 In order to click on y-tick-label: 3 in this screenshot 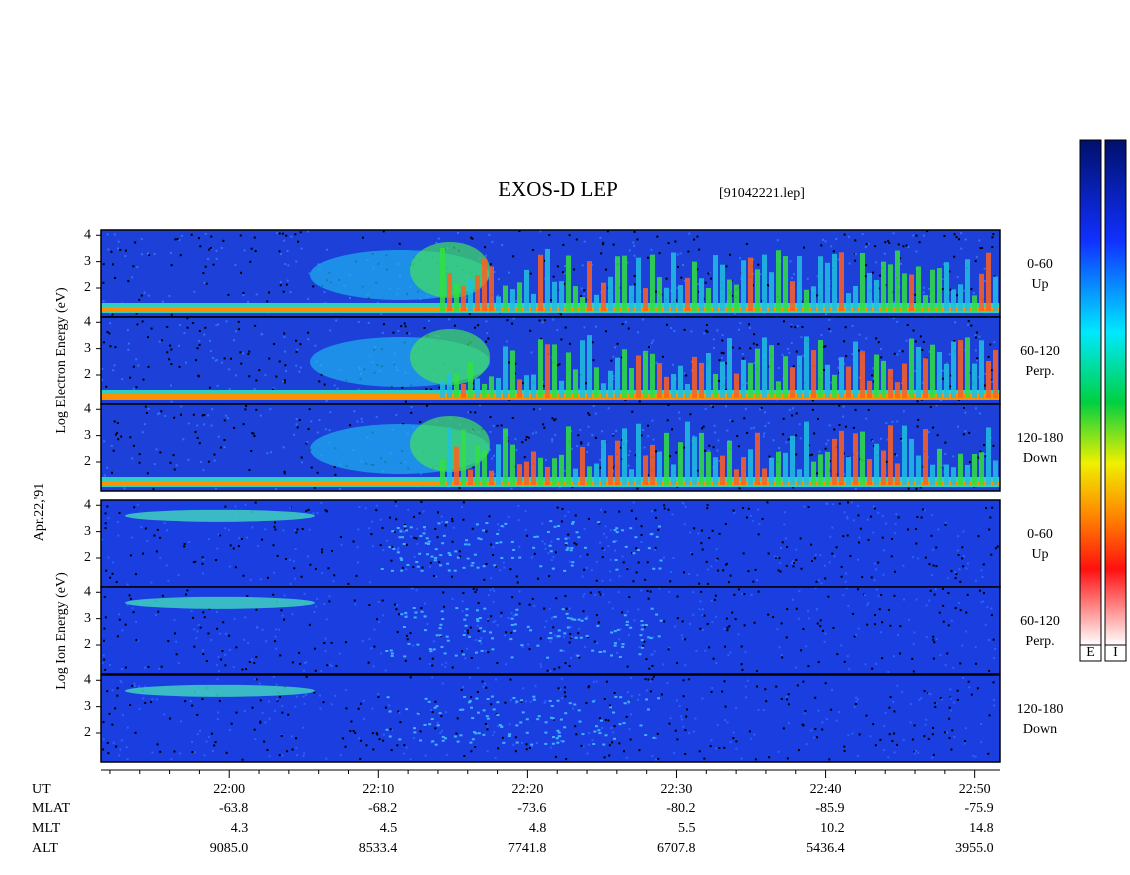, I will do `click(87, 261)`.